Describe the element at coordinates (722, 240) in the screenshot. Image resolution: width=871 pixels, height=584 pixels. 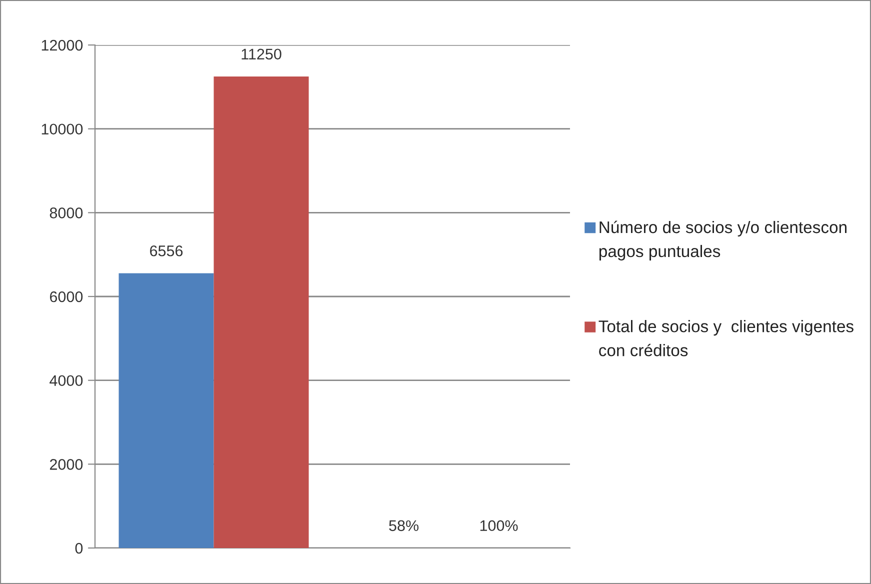
I see `legend-label: Número de socios y/o clientescon pagos puntuales` at that location.